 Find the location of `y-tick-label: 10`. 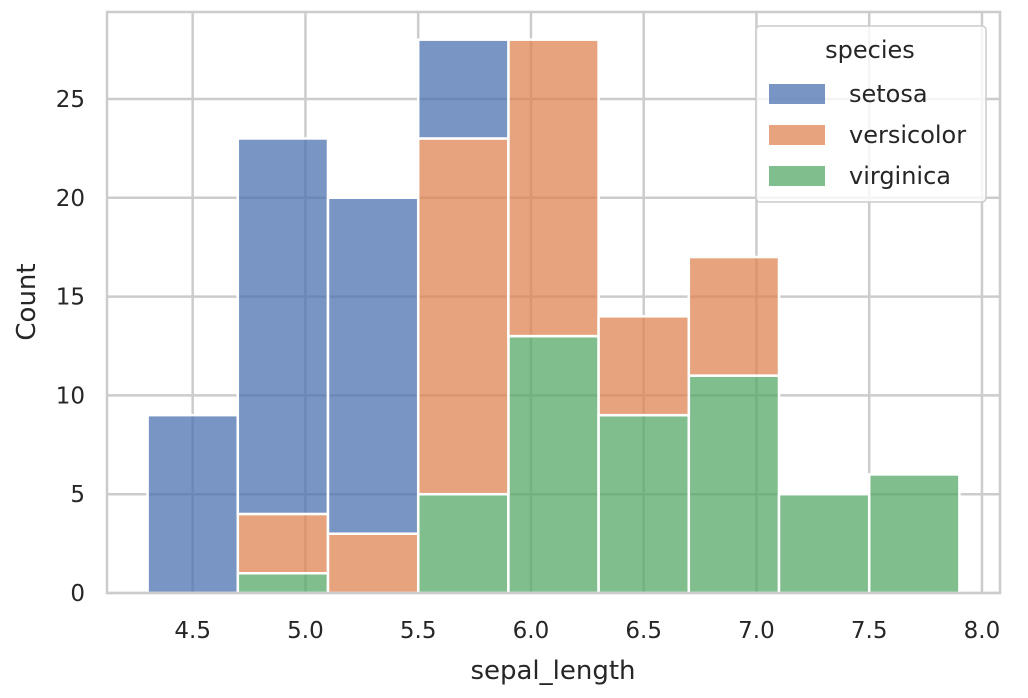

y-tick-label: 10 is located at coordinates (70, 396).